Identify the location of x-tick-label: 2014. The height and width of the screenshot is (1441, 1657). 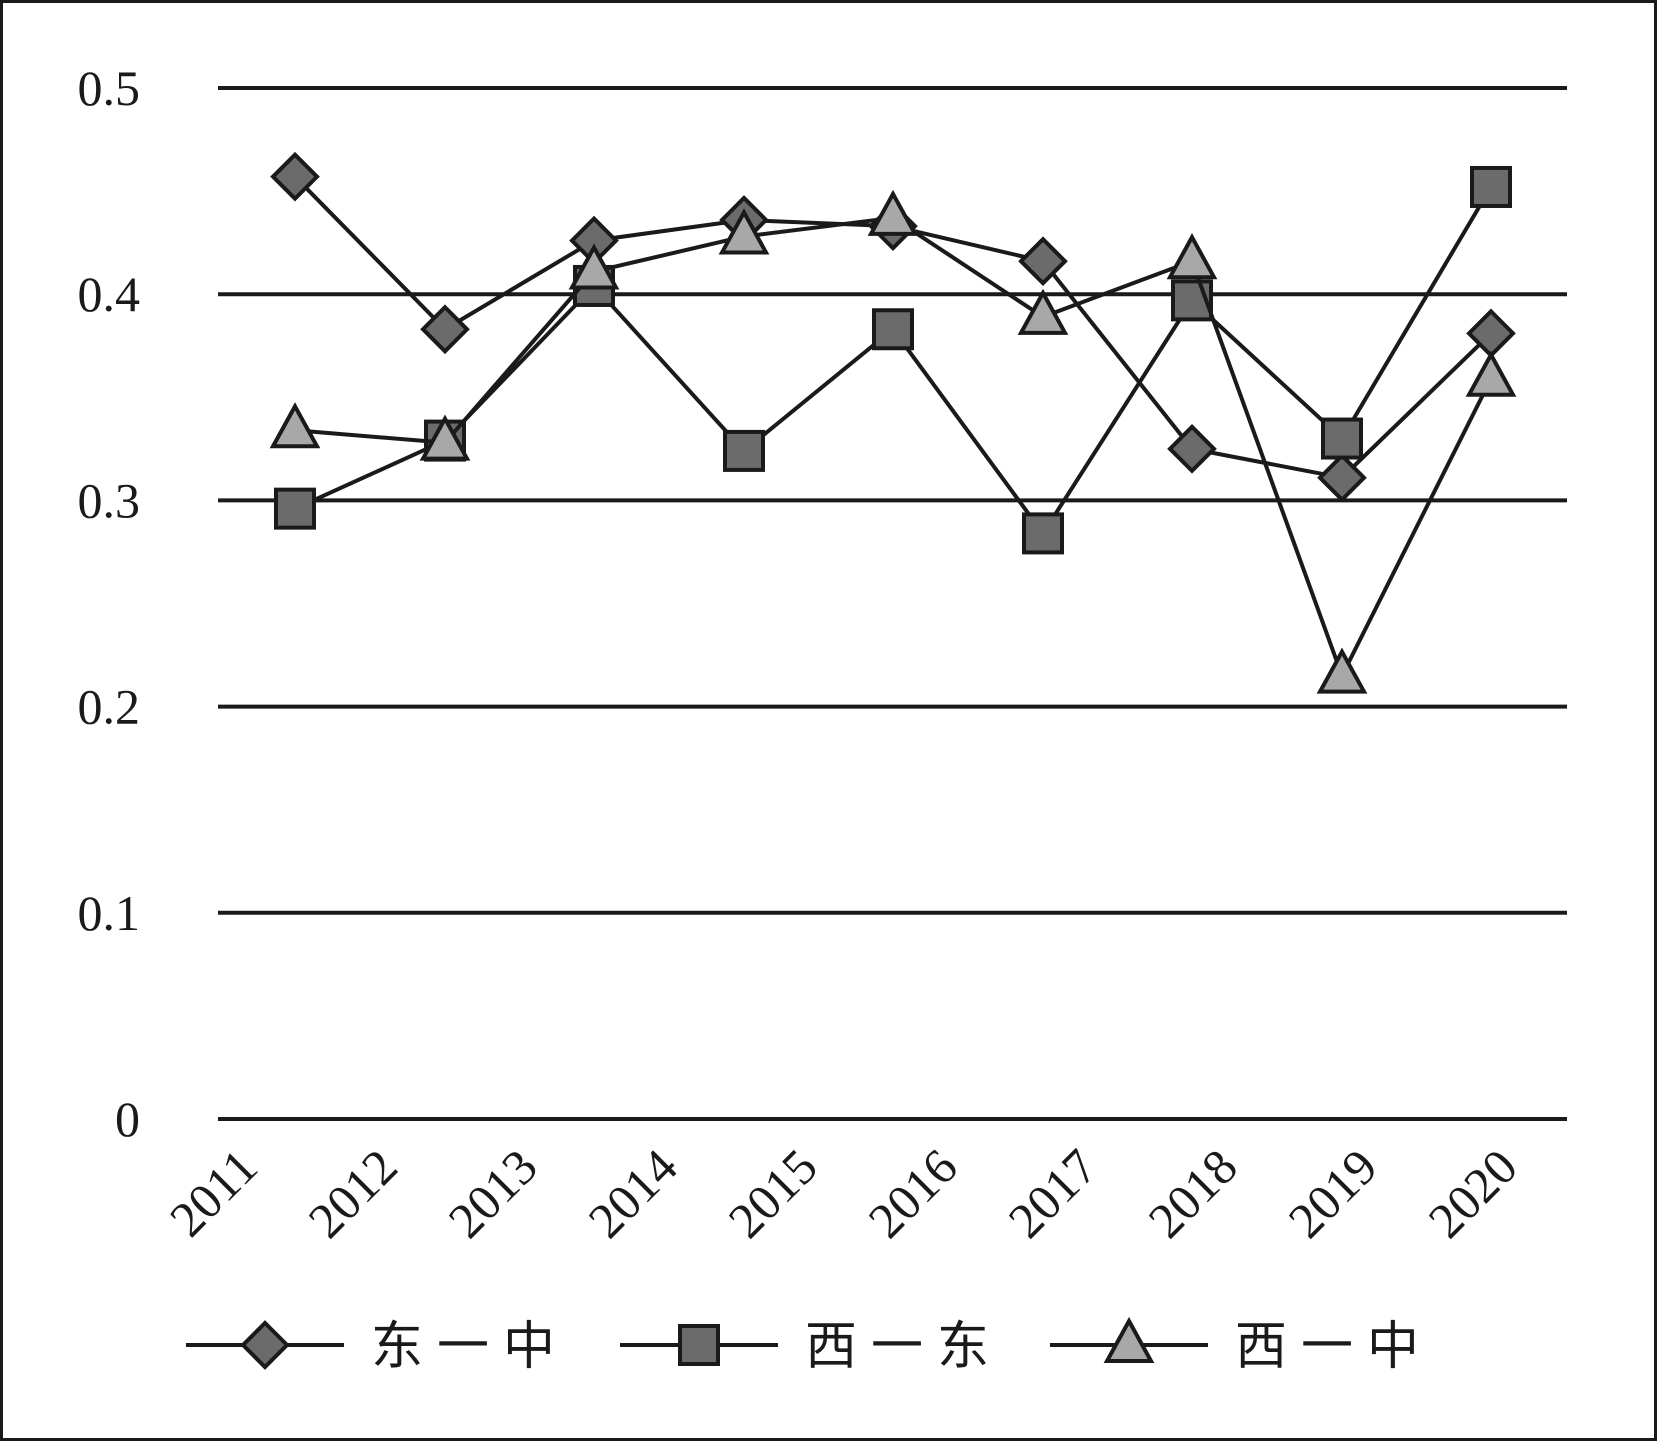
(632, 1193).